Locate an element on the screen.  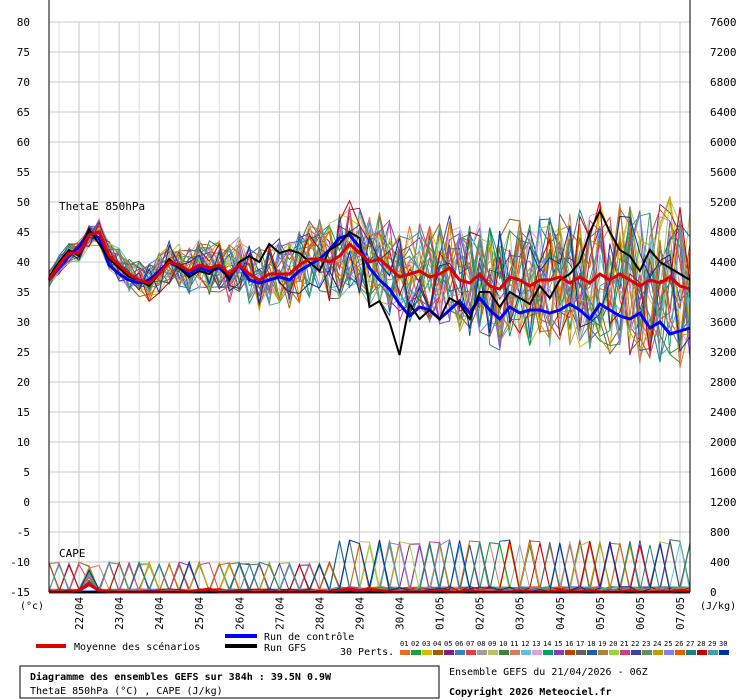
pert-legend-label: 10 is located at coordinates (503, 644).